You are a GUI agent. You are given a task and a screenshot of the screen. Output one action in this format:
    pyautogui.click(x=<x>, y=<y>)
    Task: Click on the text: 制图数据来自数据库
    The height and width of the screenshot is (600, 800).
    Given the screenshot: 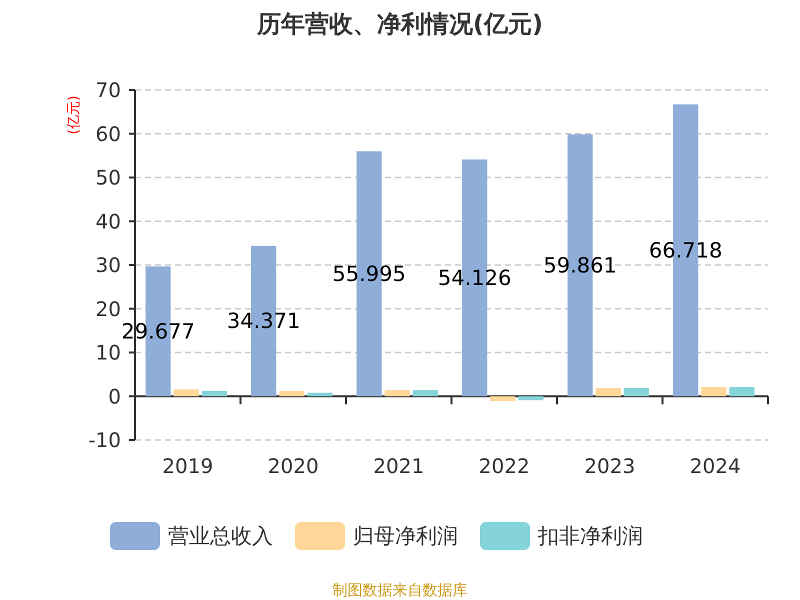 What is the action you would take?
    pyautogui.click(x=400, y=590)
    